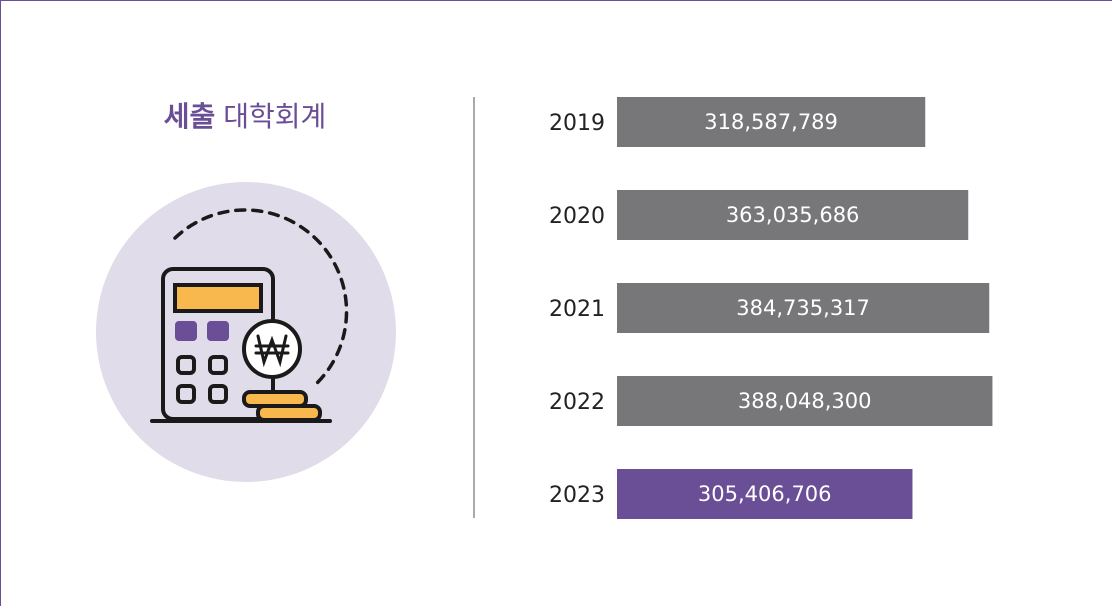  Describe the element at coordinates (190, 116) in the screenshot. I see `title-emphasis: 세출` at that location.